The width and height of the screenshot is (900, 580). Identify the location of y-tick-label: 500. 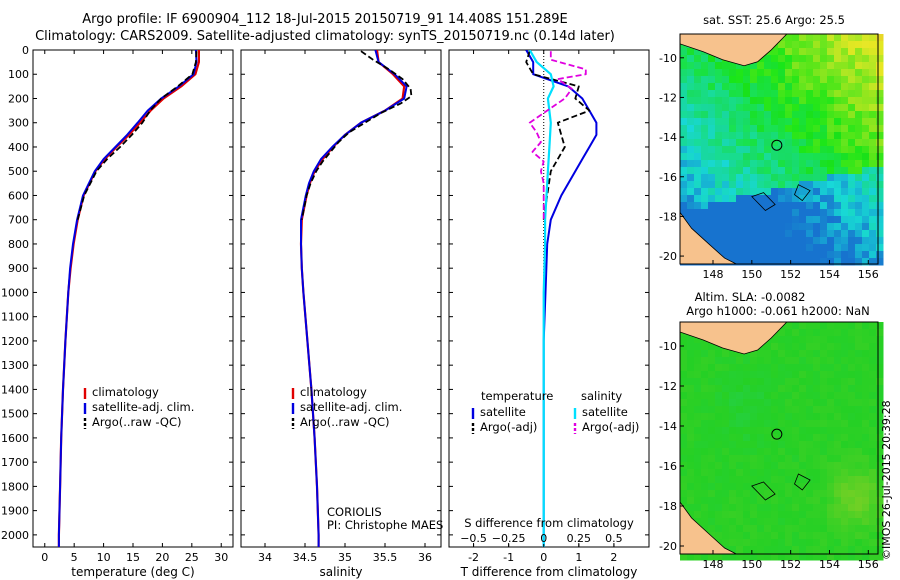
(18, 171).